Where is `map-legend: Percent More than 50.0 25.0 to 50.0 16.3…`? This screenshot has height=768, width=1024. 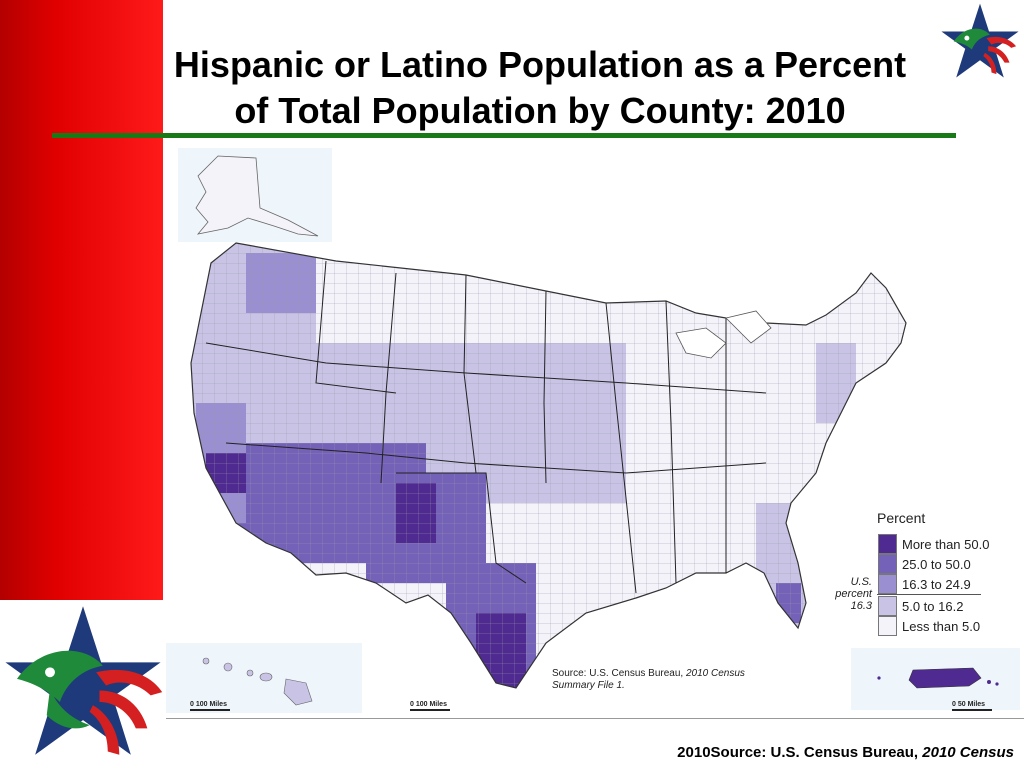 map-legend: Percent More than 50.0 25.0 to 50.0 16.3… is located at coordinates (939, 575).